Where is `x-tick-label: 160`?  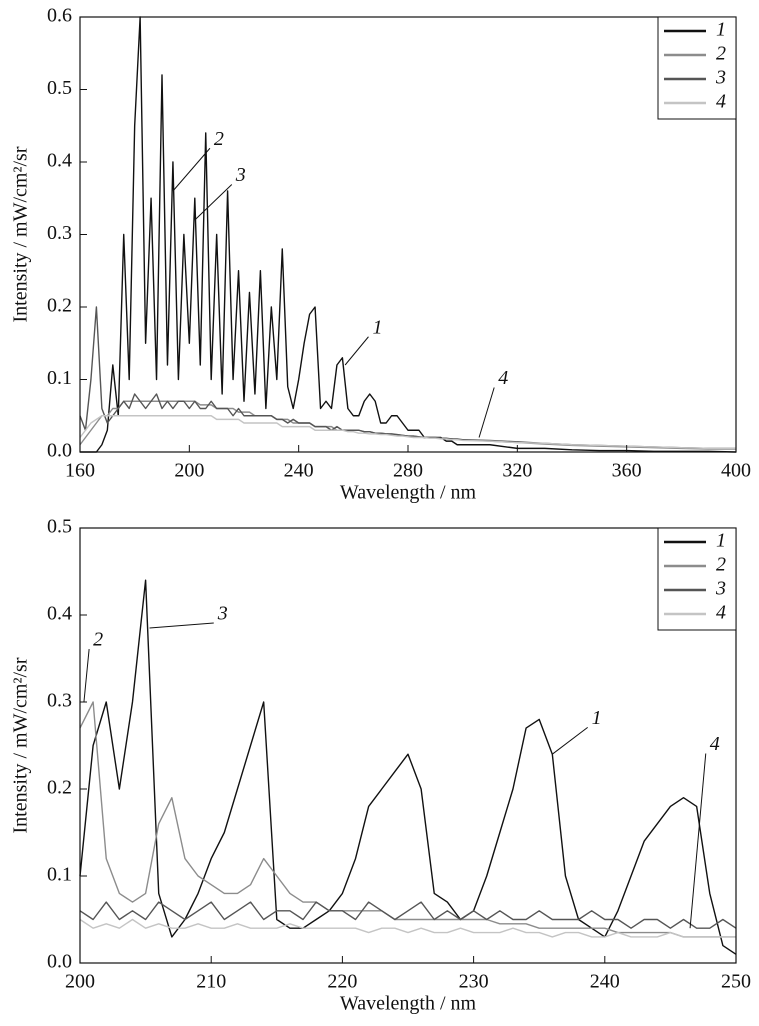 x-tick-label: 160 is located at coordinates (80, 471).